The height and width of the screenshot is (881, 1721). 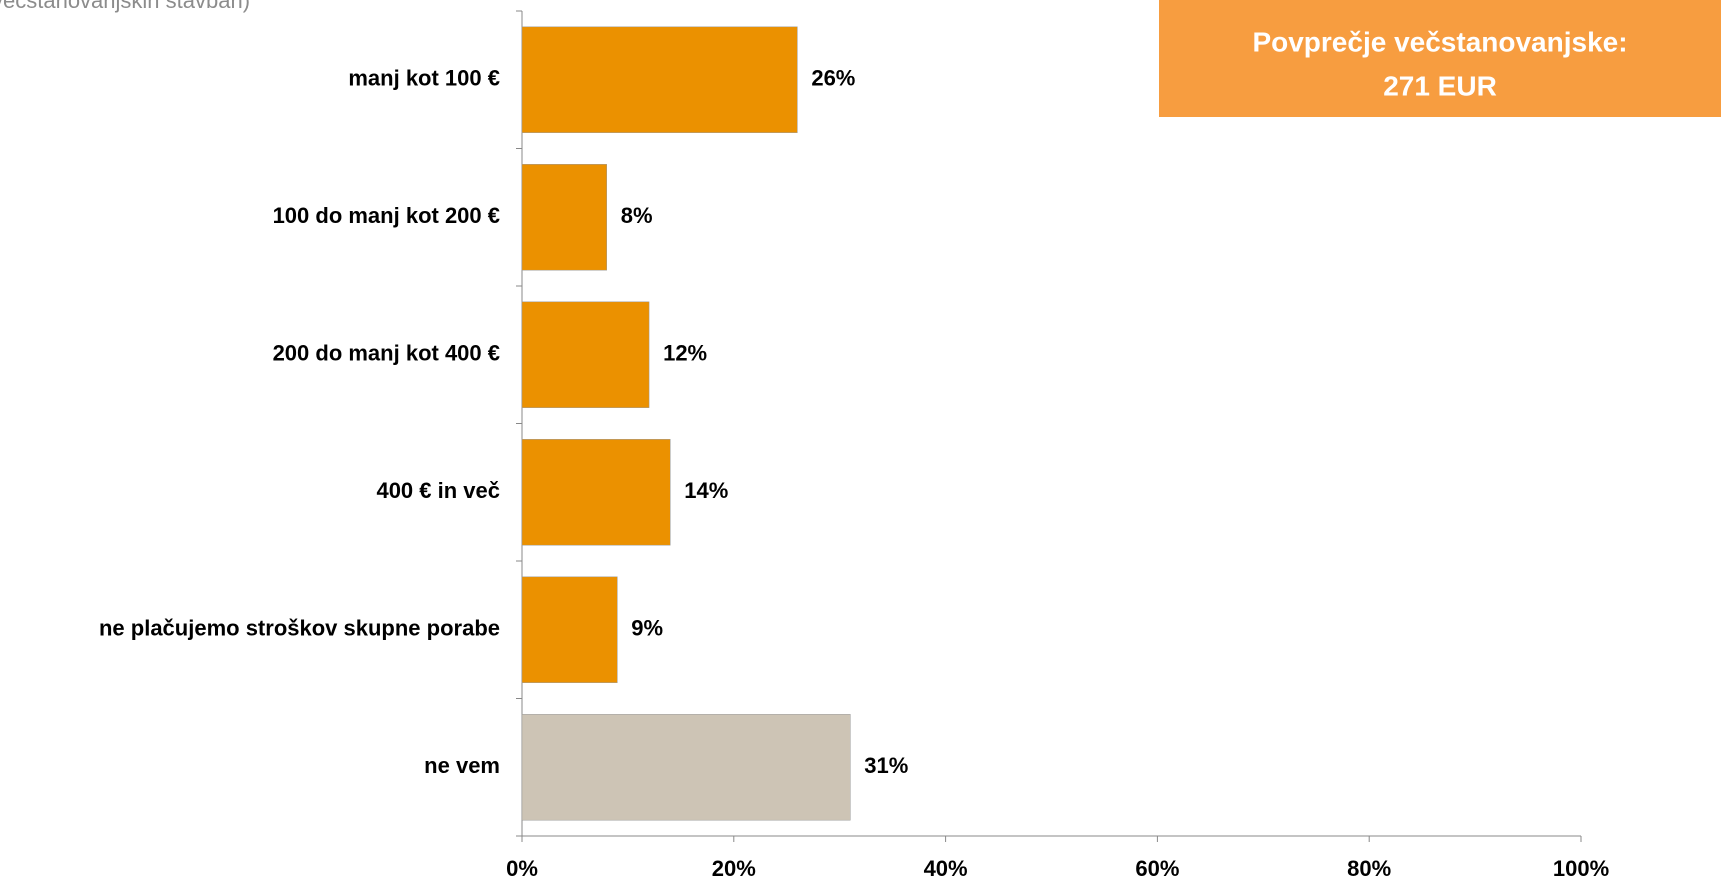 What do you see at coordinates (386, 353) in the screenshot?
I see `y-tick-label: 200 do manj kot 400 €` at bounding box center [386, 353].